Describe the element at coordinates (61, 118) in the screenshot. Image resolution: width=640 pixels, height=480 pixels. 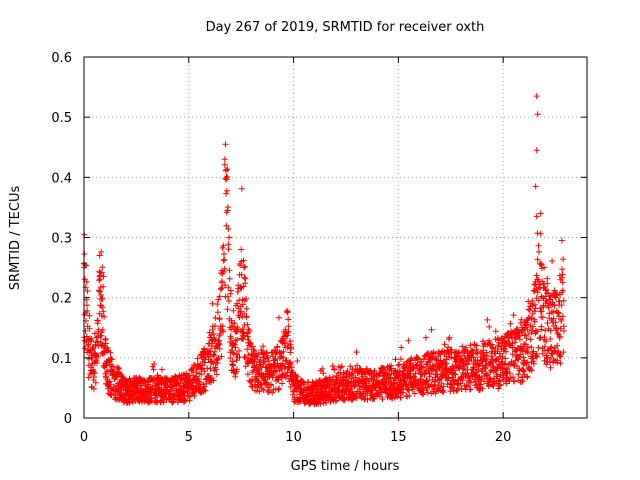
I see `y-tick-label: 0.5` at that location.